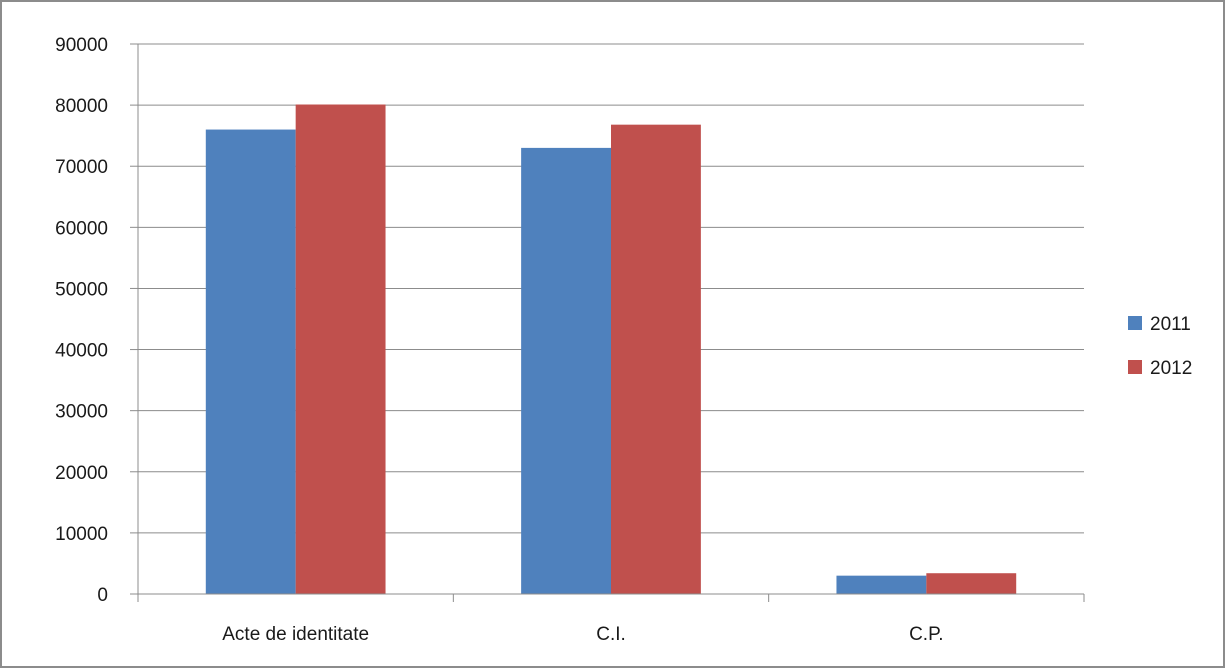 Image resolution: width=1225 pixels, height=668 pixels. Describe the element at coordinates (102, 595) in the screenshot. I see `y-tick-label: 0` at that location.